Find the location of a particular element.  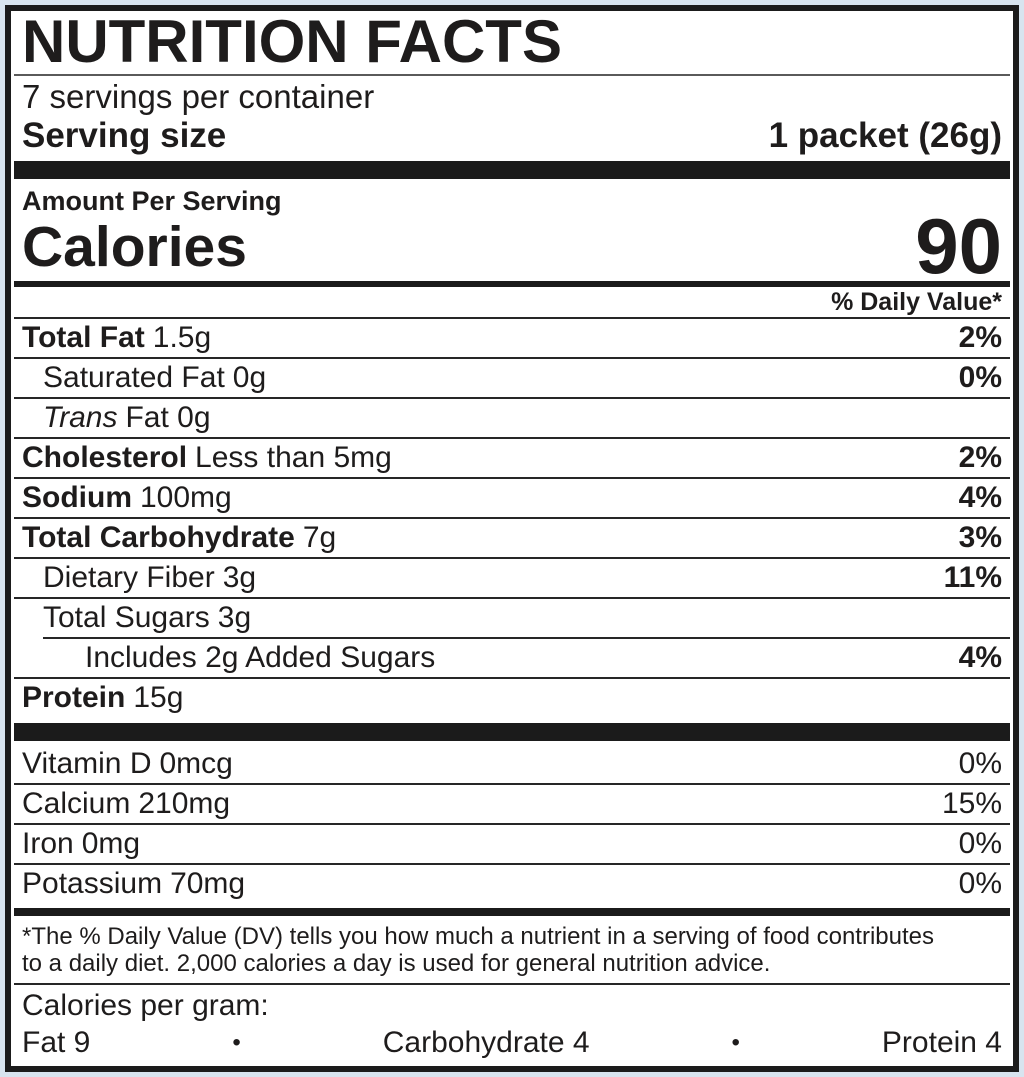

vitamin-dv: 15% is located at coordinates (971, 803).